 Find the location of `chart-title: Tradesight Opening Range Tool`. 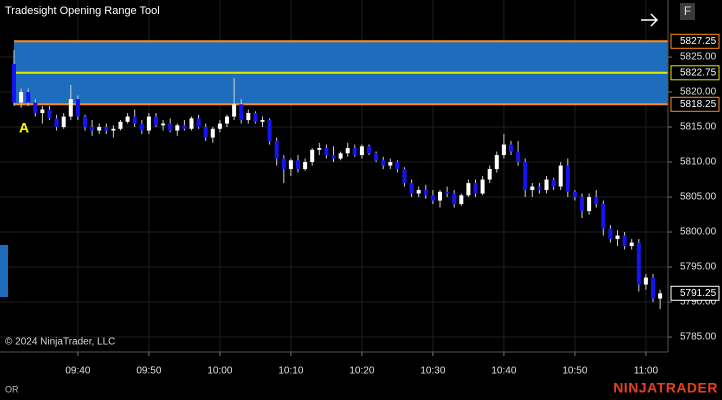

chart-title: Tradesight Opening Range Tool is located at coordinates (82, 11).